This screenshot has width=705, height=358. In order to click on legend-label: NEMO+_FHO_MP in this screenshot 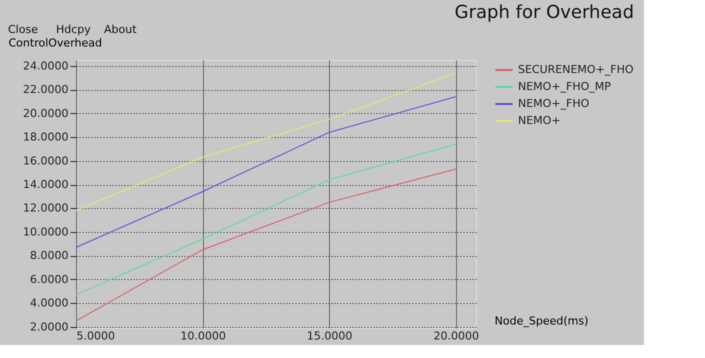, I will do `click(565, 86)`.